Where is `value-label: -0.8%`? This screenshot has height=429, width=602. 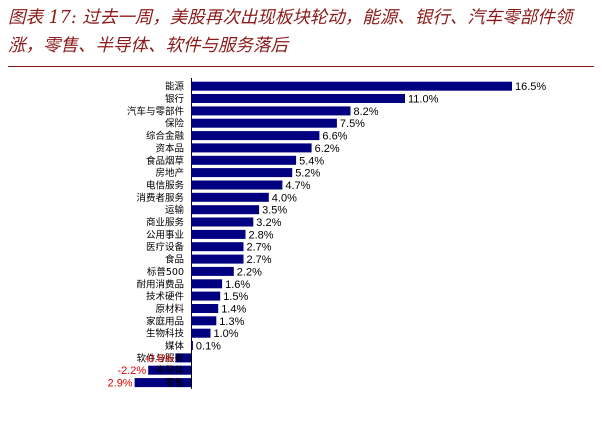 value-label: -0.8% is located at coordinates (159, 359).